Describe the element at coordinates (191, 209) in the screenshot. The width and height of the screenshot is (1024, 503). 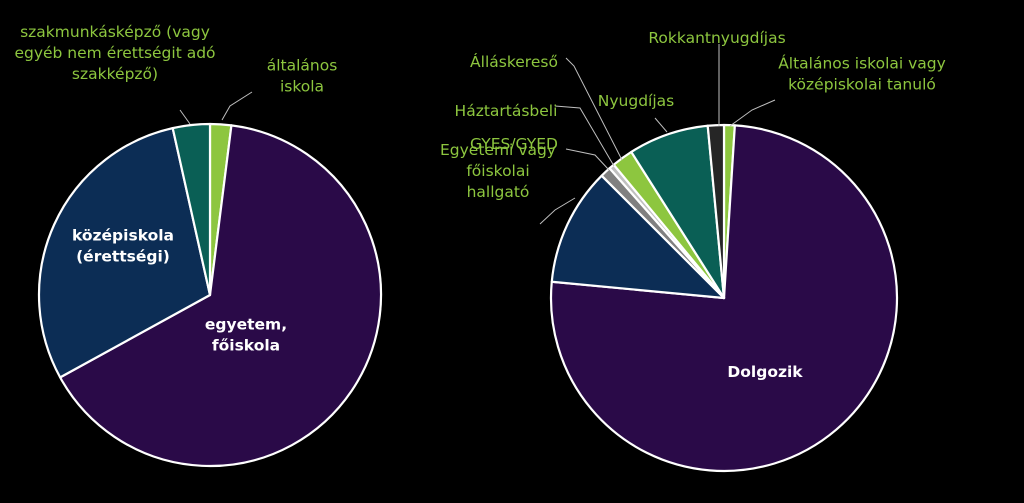
I see `pie-slice-szakmunkásképző-vagy-egyéb-nem-érettségit-adó-szakképző` at that location.